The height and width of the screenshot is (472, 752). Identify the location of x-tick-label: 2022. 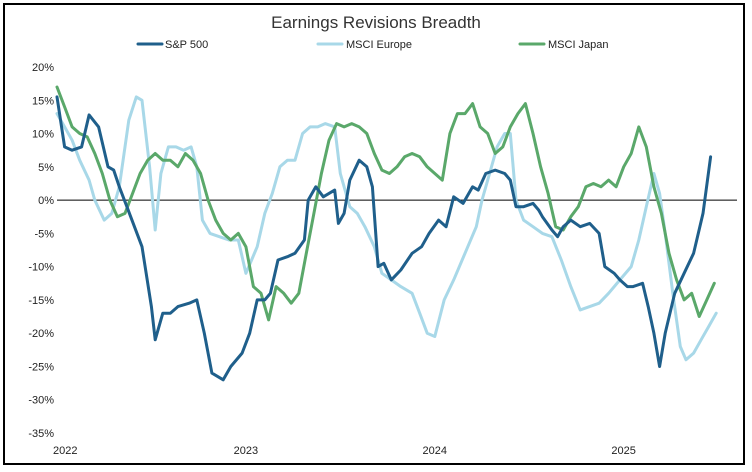
(65, 451).